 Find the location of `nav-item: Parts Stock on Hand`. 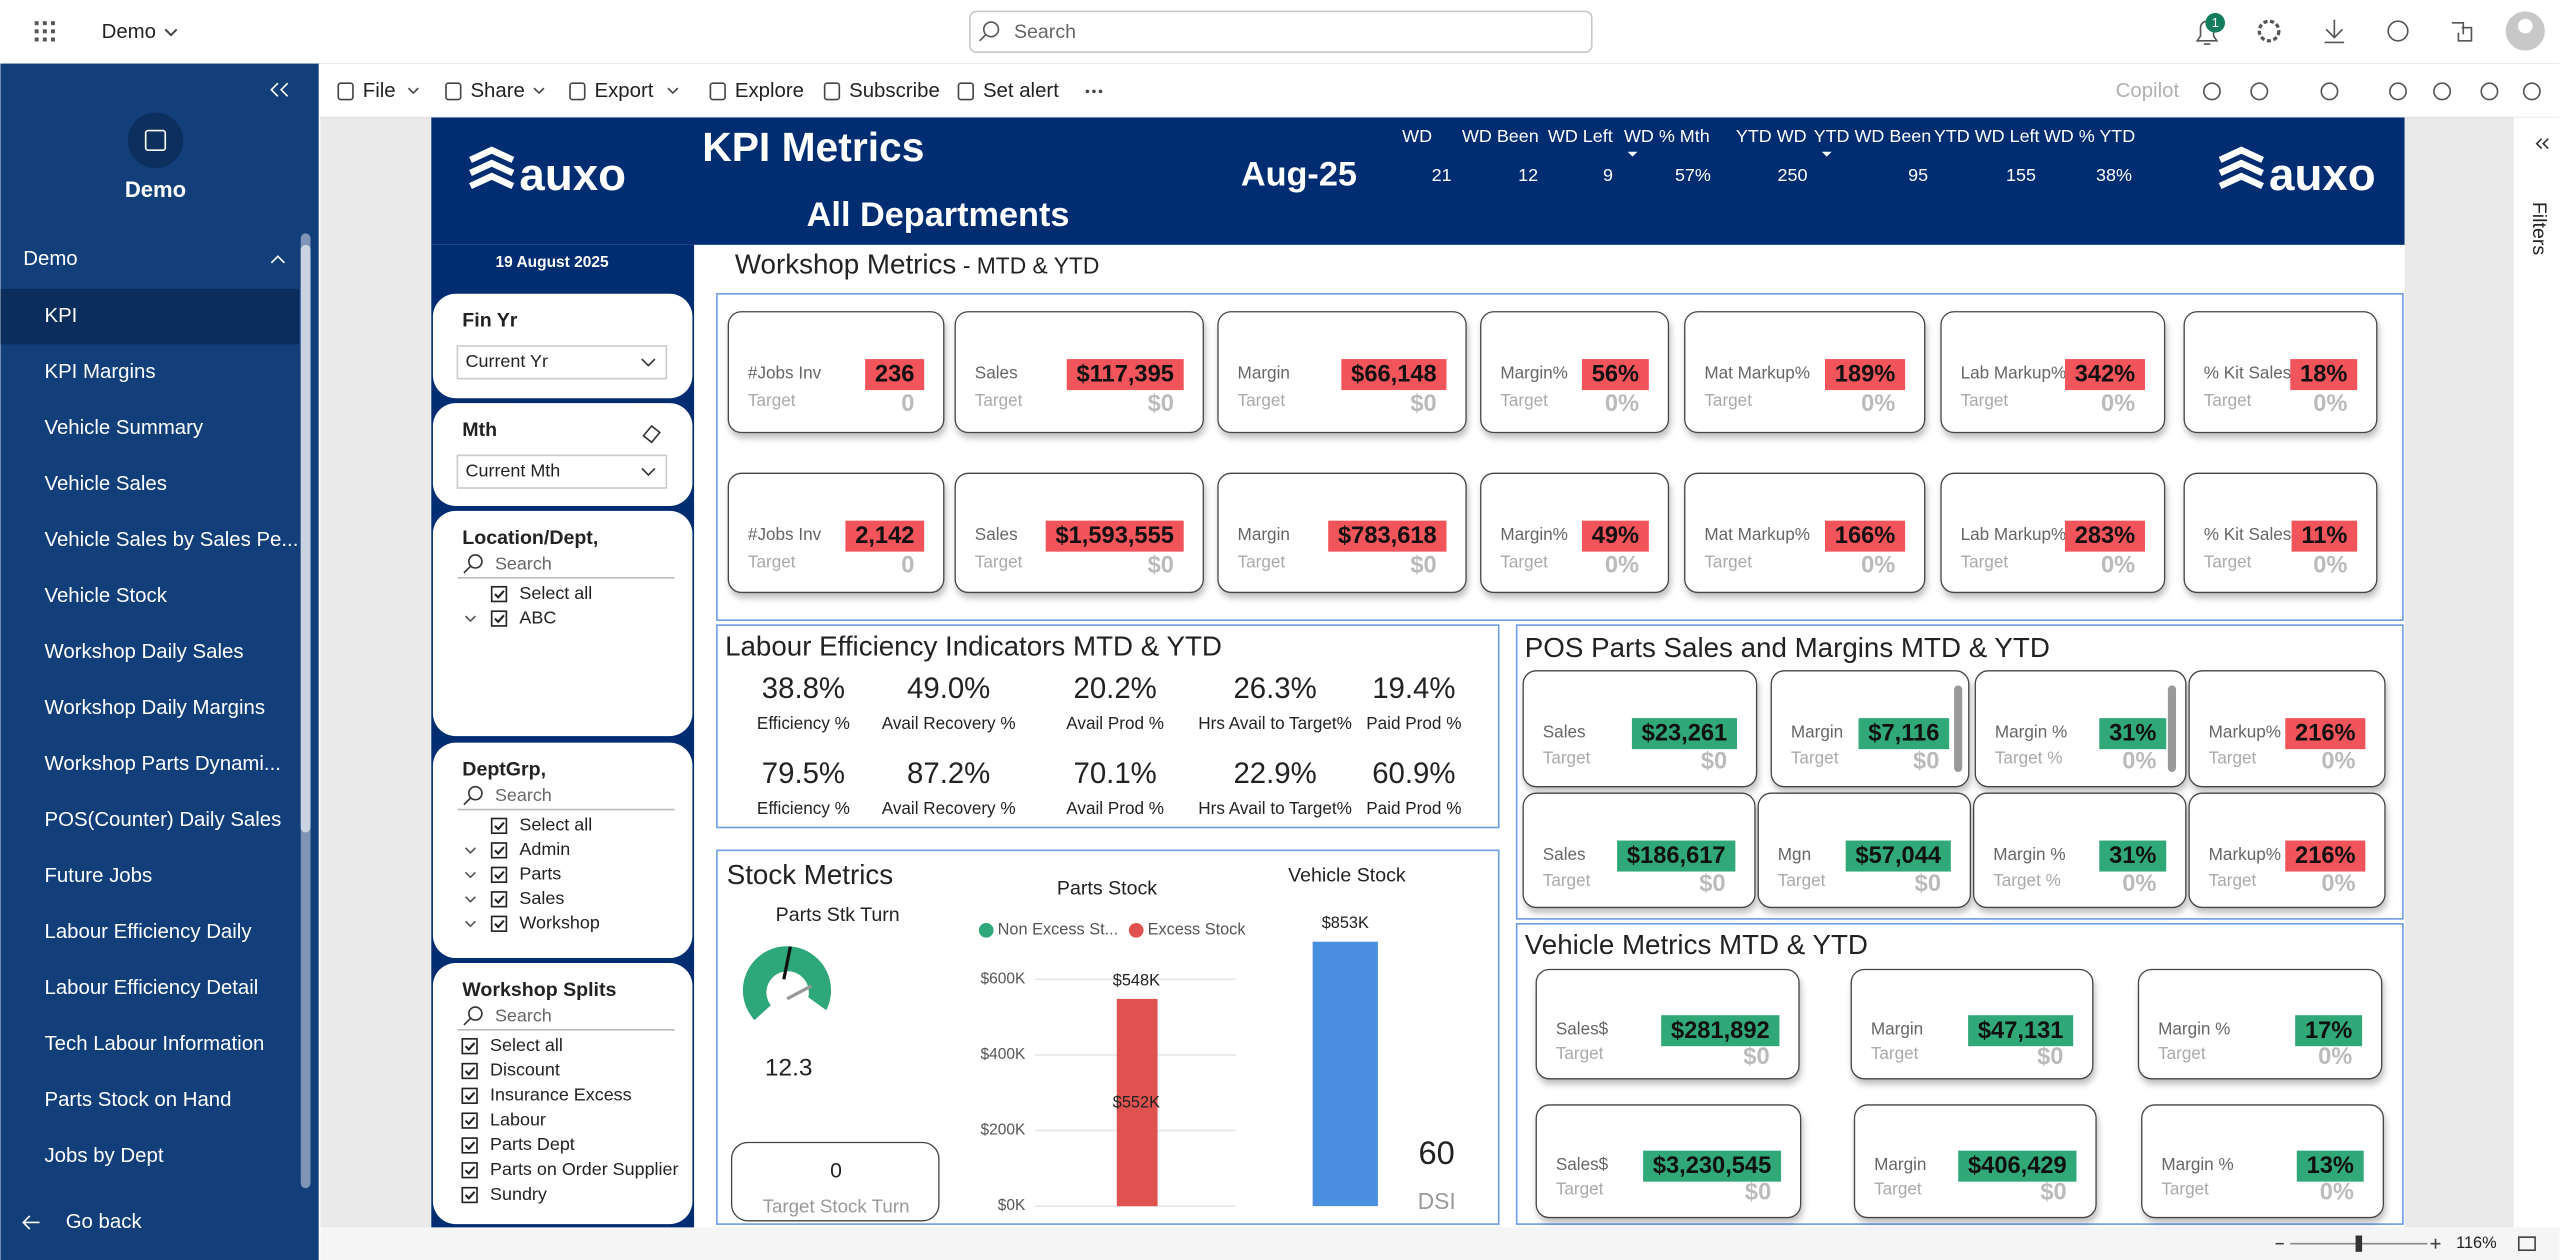

nav-item: Parts Stock on Hand is located at coordinates (137, 1100).